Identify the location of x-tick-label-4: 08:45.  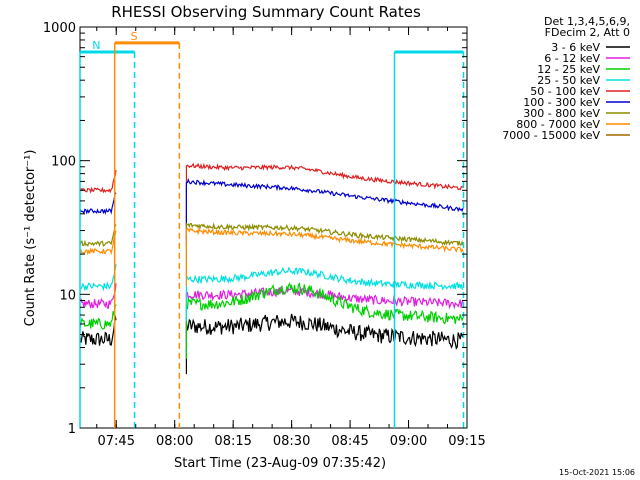
(349, 441).